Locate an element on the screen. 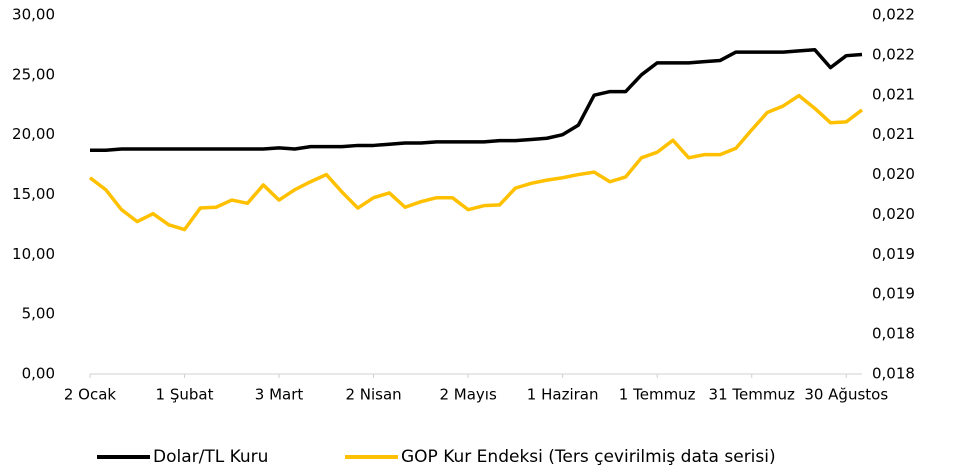 This screenshot has width=955, height=472. x-tick-label: 1 Temmuz is located at coordinates (657, 395).